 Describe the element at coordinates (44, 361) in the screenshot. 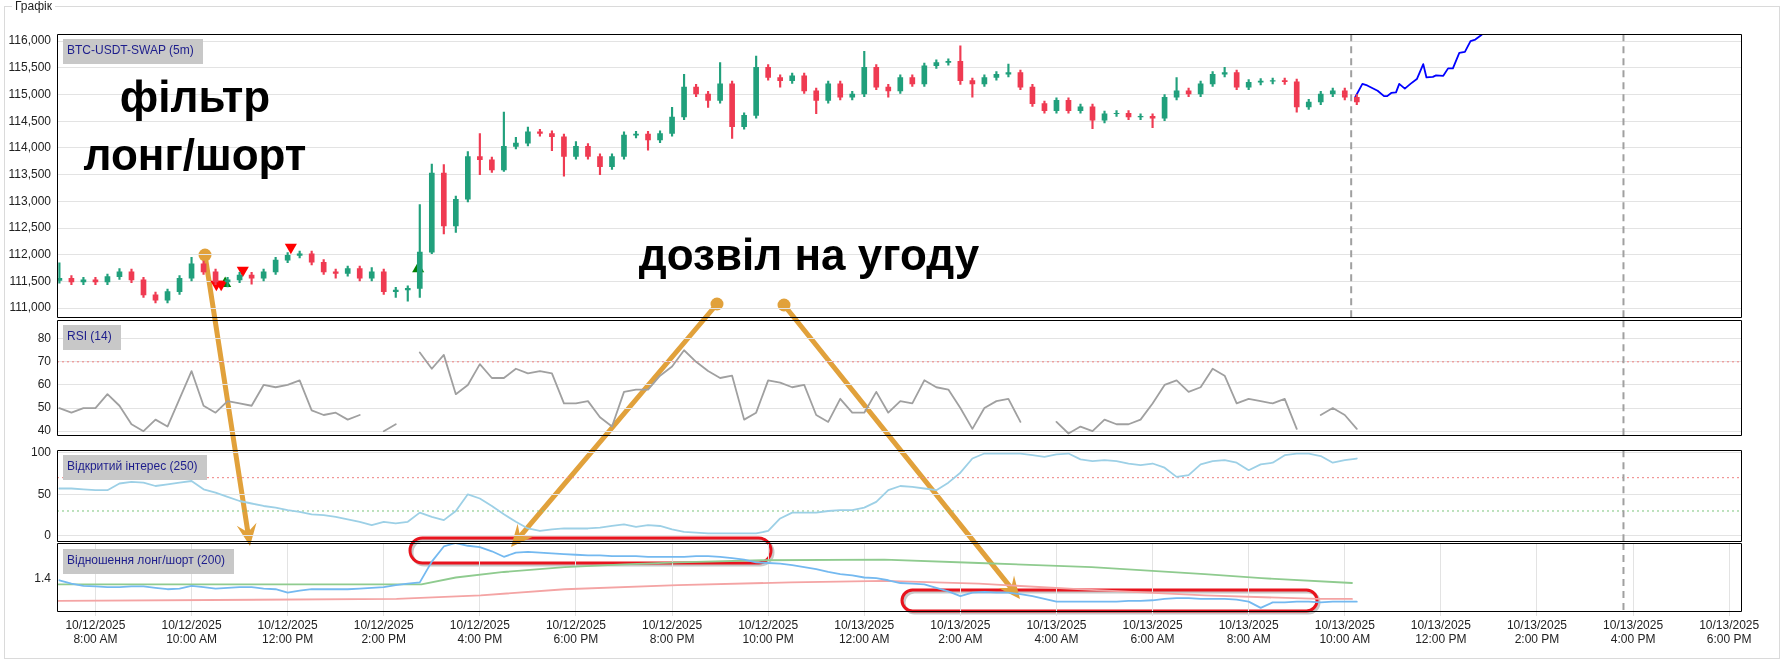

I see `y-tick-label: 70` at that location.